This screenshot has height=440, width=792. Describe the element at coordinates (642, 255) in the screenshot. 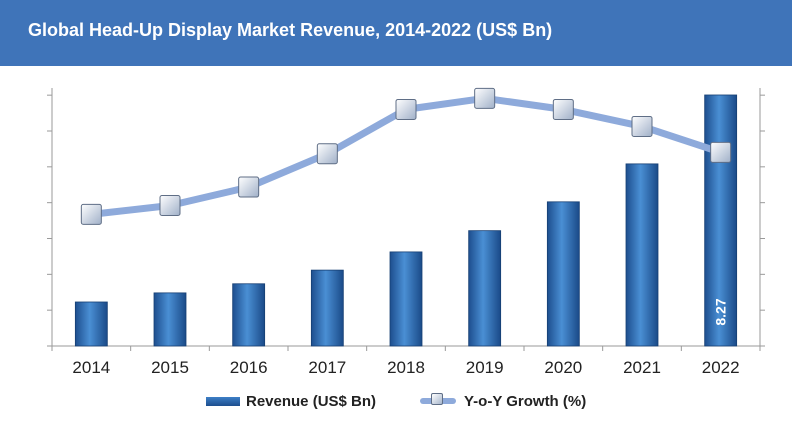

I see `bar-2021` at that location.